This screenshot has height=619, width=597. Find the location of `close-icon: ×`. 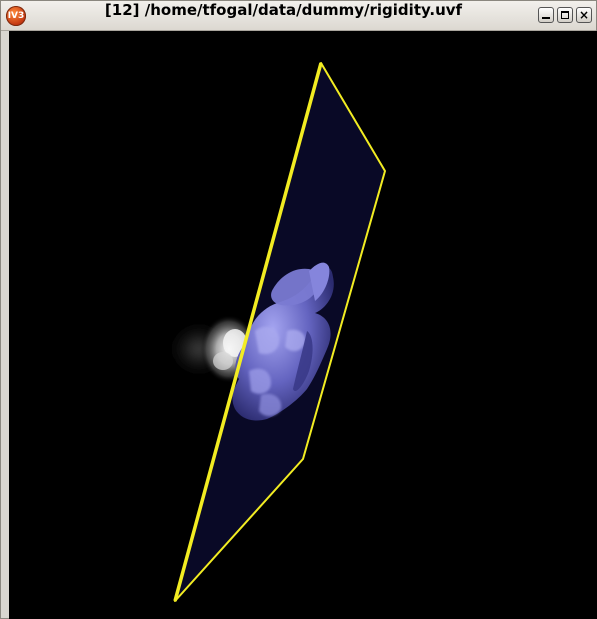

close-icon: × is located at coordinates (584, 15).